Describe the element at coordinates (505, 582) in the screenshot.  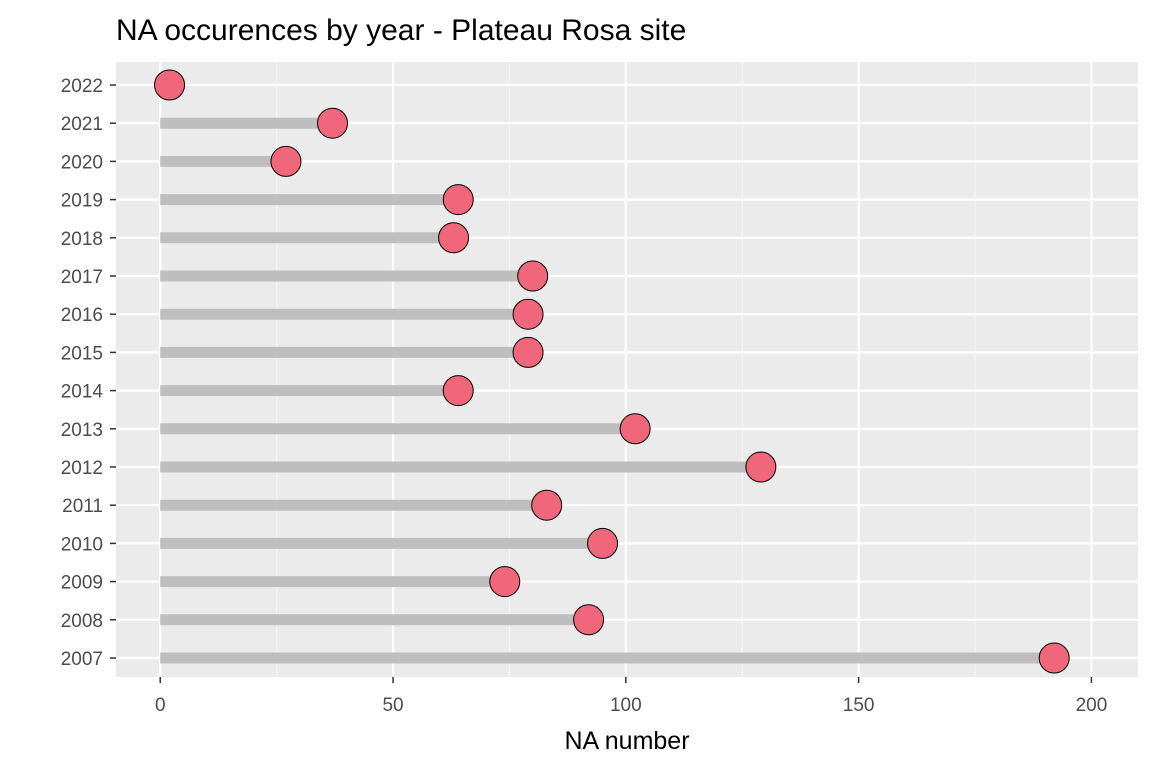
I see `point-2009` at that location.